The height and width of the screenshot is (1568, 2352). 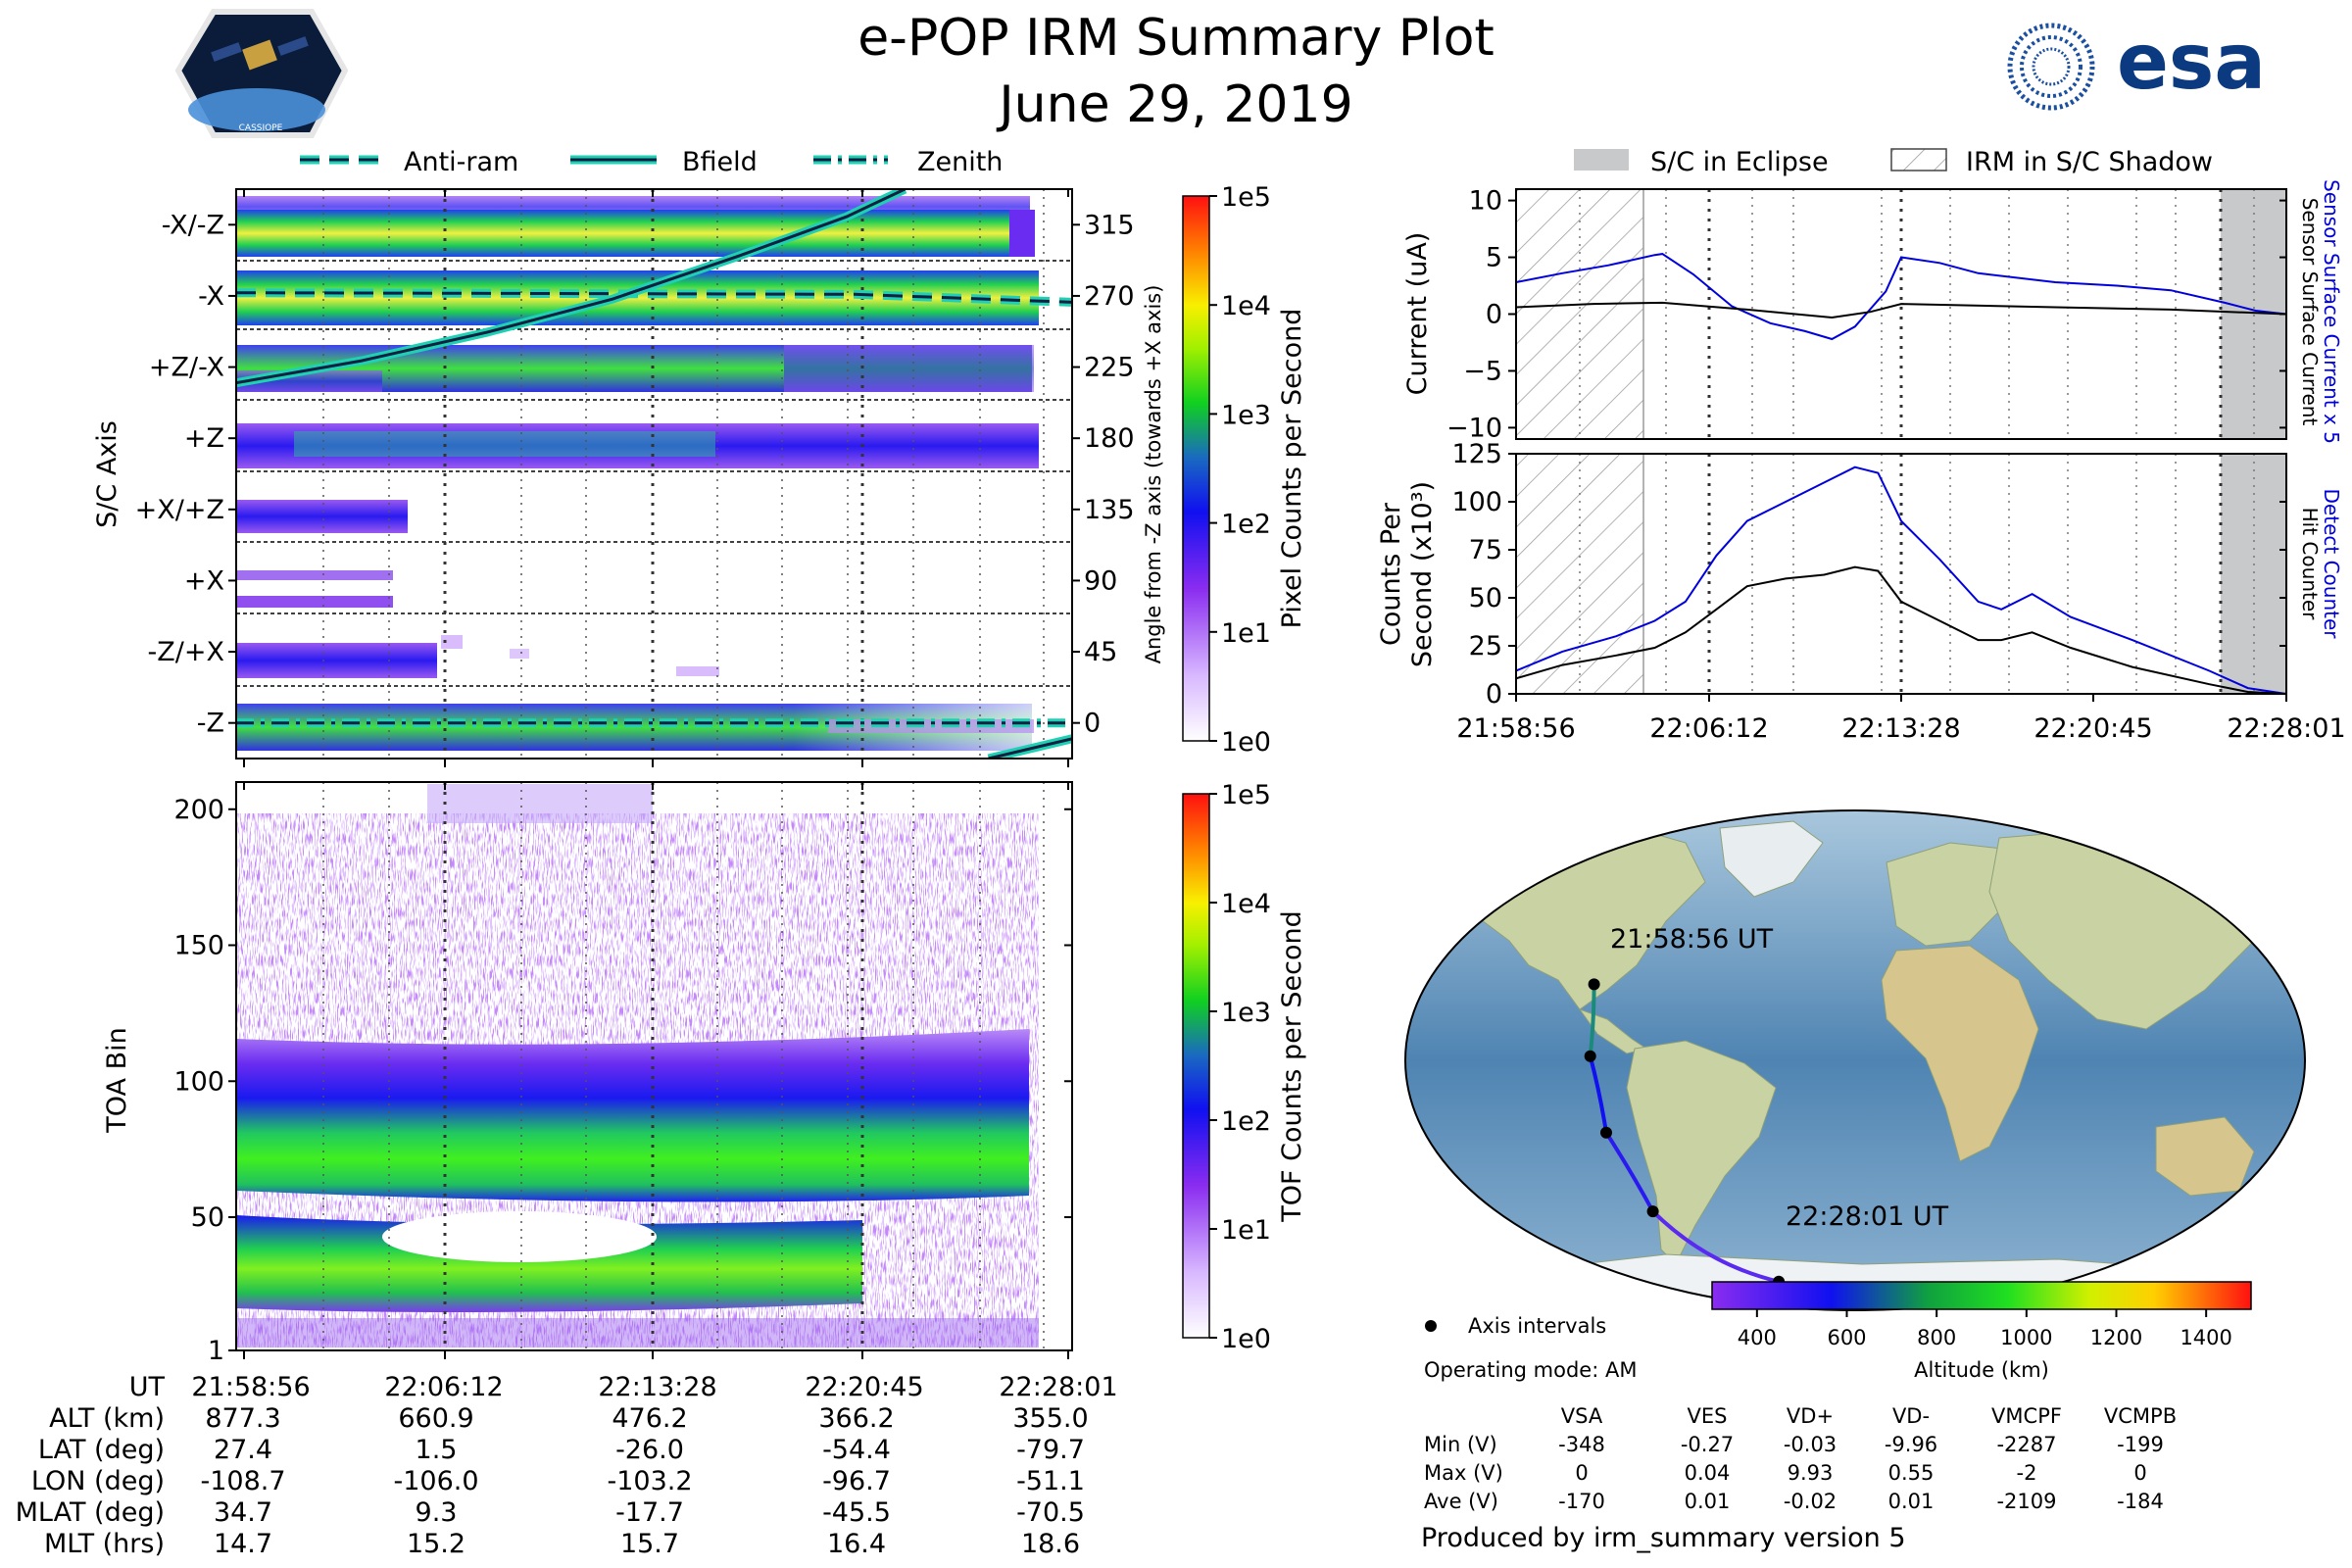 I want to click on time-tick-label: 22:06:12, so click(x=1708, y=728).